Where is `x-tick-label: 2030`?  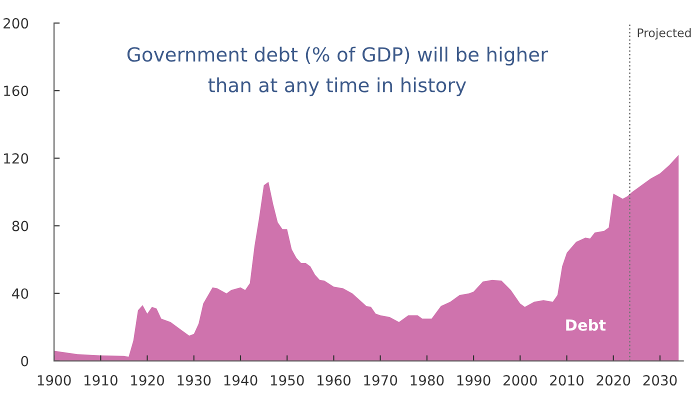
x-tick-label: 2030 is located at coordinates (660, 380).